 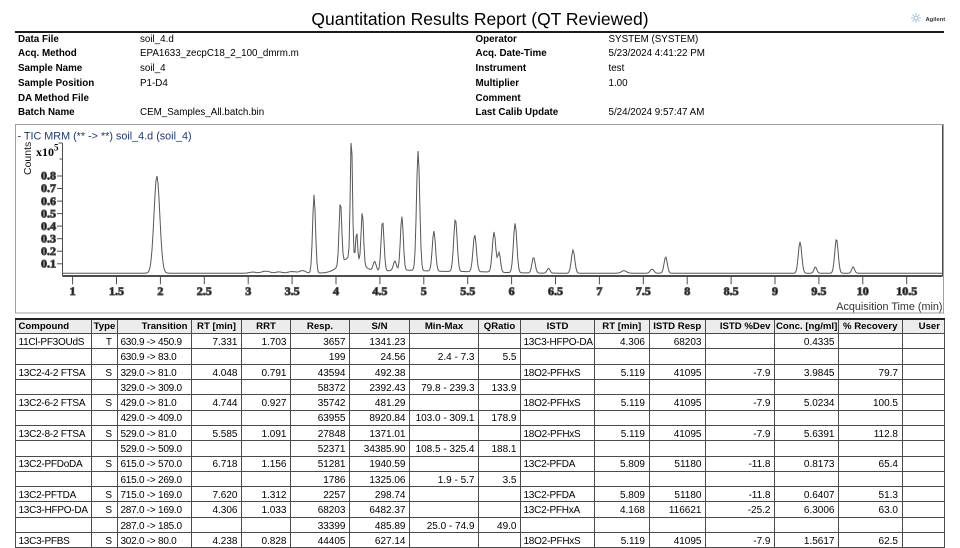 What do you see at coordinates (818, 291) in the screenshot?
I see `svg-text: 9.5` at bounding box center [818, 291].